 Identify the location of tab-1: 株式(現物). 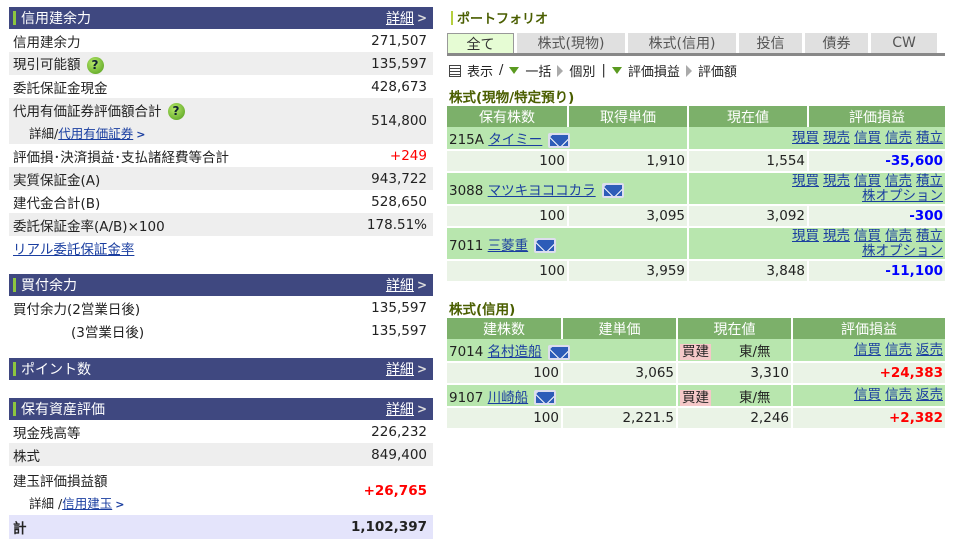
(571, 43).